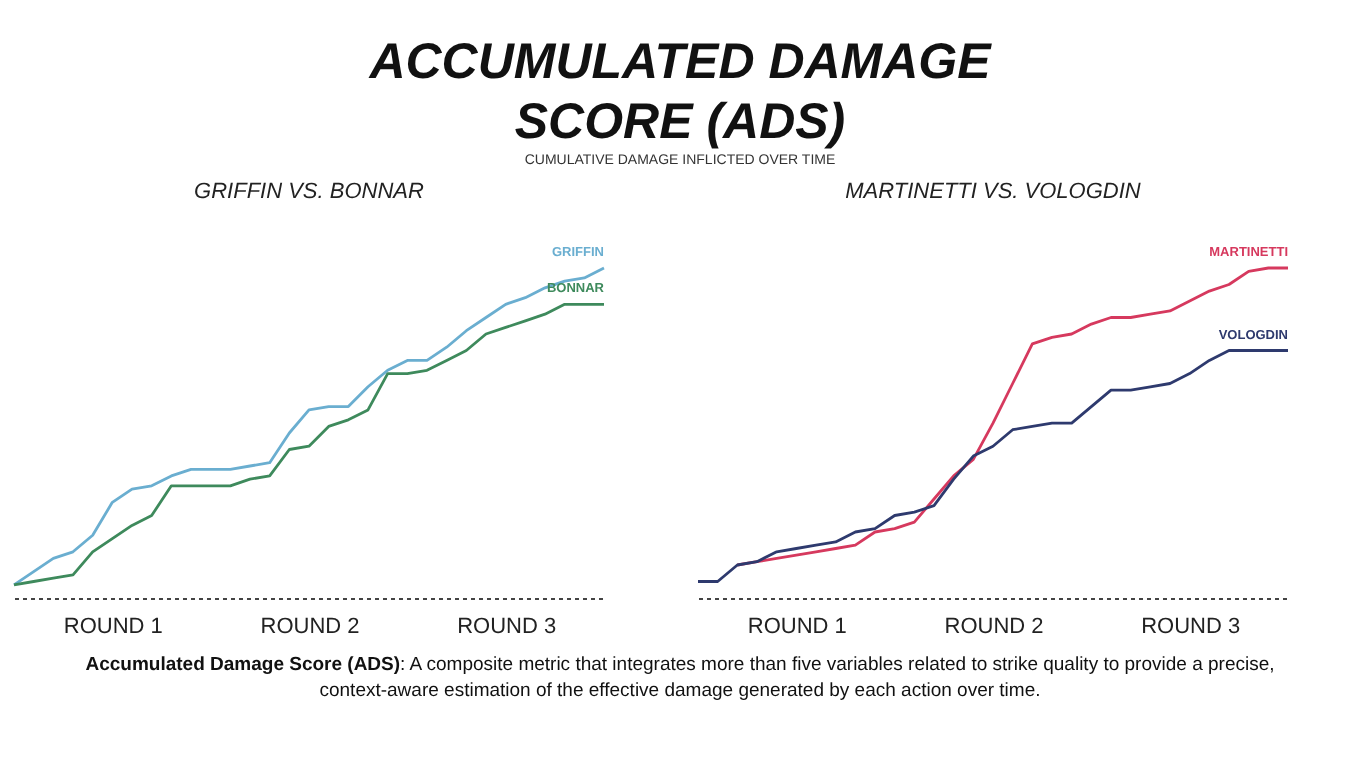 The height and width of the screenshot is (766, 1360). I want to click on chart-title: MARTINETTI VS. VOLOGDIN, so click(993, 192).